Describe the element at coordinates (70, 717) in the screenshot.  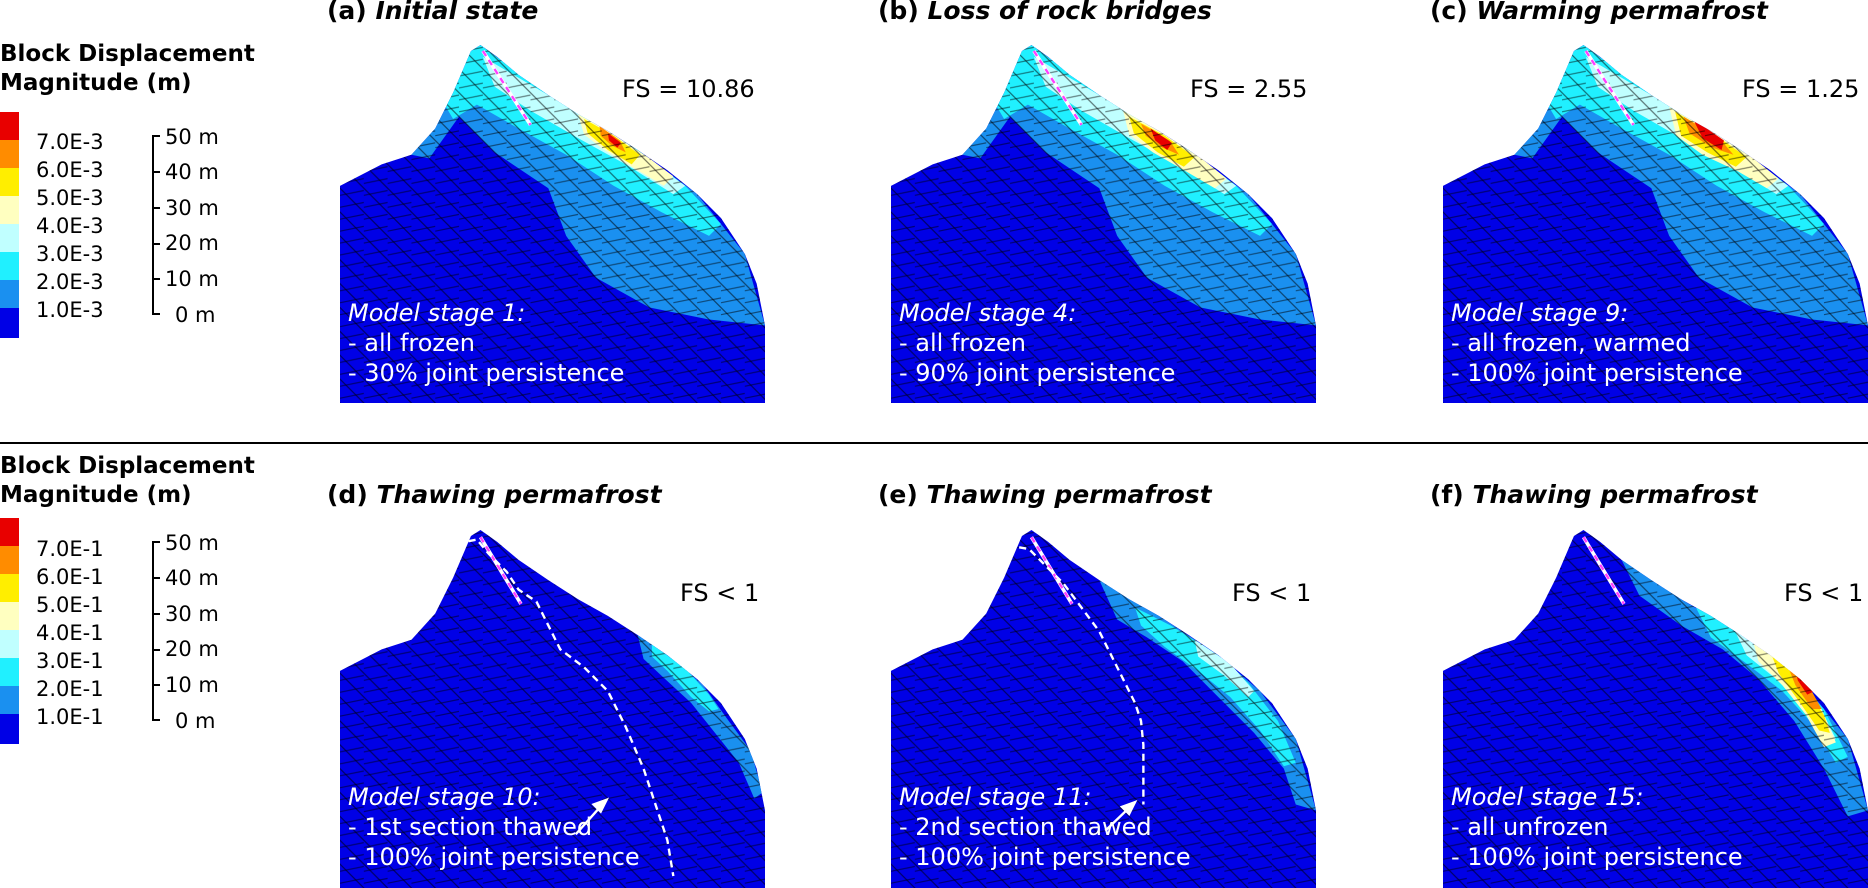
I see `colorbar-label: 1.0E-1` at that location.